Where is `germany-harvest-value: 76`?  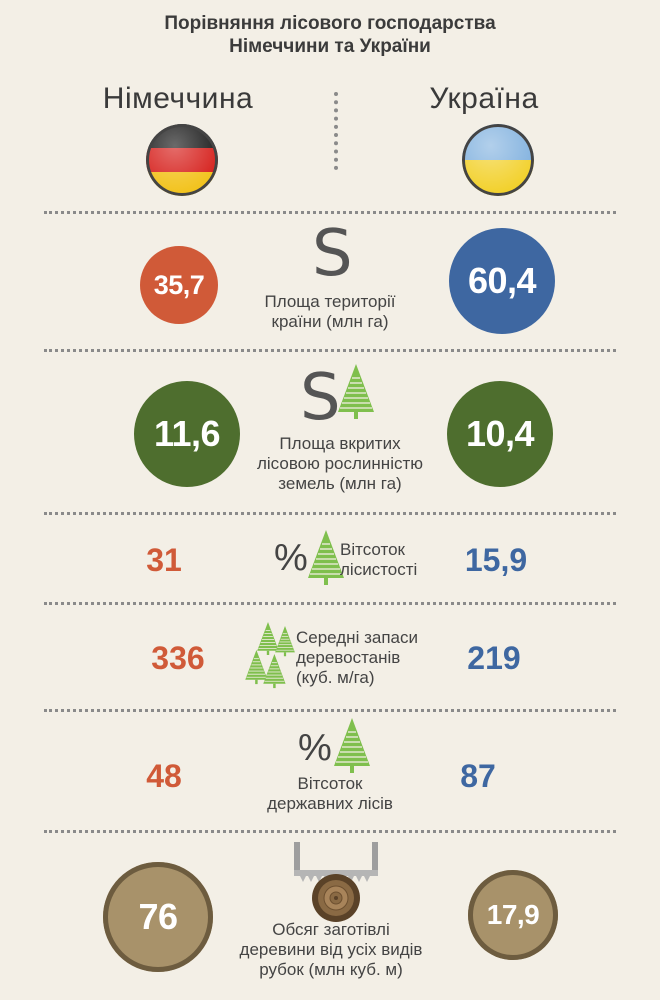
germany-harvest-value: 76 is located at coordinates (158, 917).